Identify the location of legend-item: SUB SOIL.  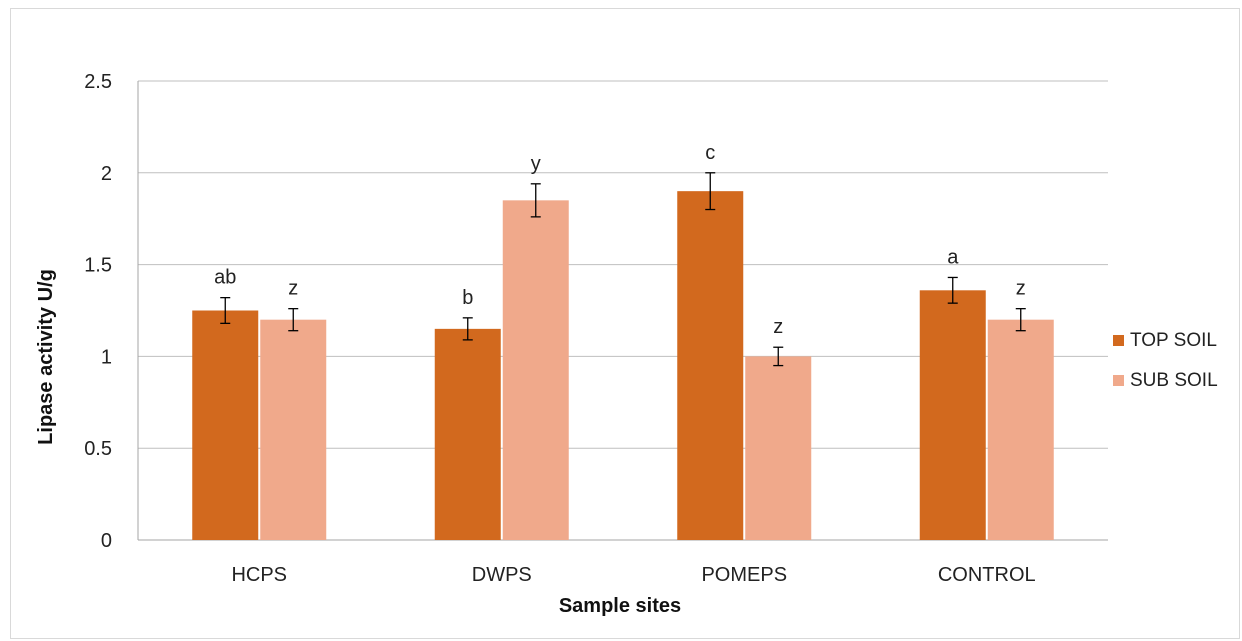
(1165, 380).